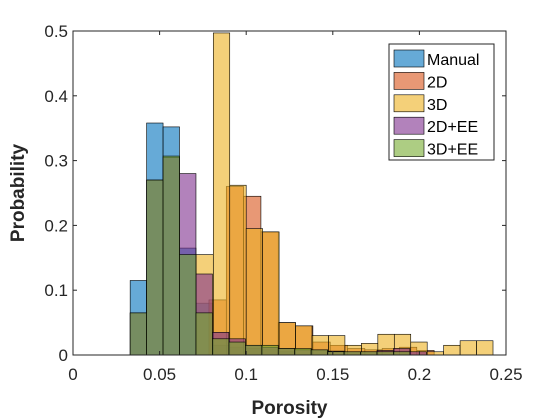  I want to click on x-tick-label: 0.15, so click(332, 374).